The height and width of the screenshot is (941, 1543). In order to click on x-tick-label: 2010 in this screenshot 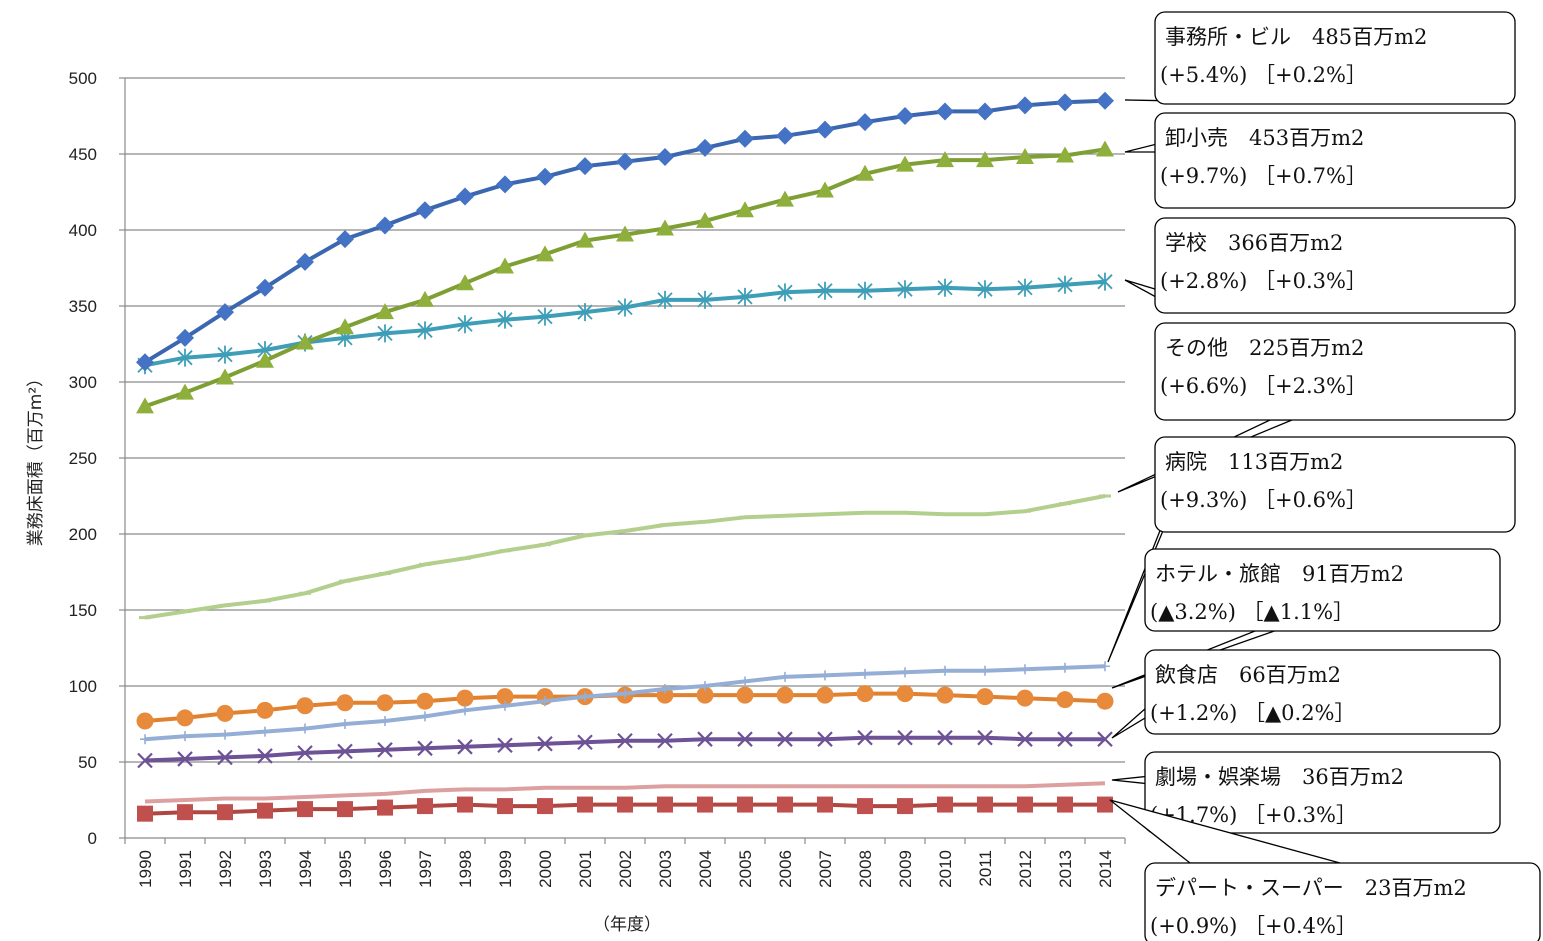, I will do `click(945, 869)`.